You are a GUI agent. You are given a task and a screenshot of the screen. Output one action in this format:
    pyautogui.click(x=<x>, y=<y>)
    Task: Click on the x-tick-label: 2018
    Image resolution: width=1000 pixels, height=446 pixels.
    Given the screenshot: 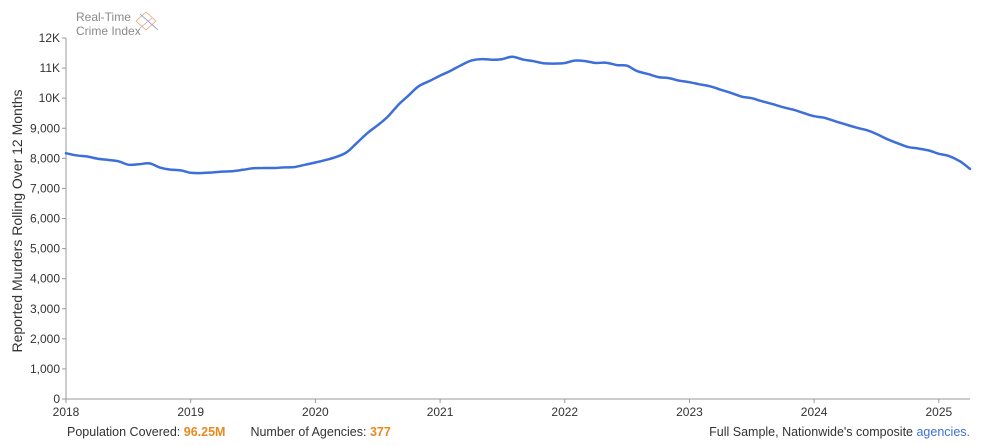 What is the action you would take?
    pyautogui.click(x=66, y=412)
    